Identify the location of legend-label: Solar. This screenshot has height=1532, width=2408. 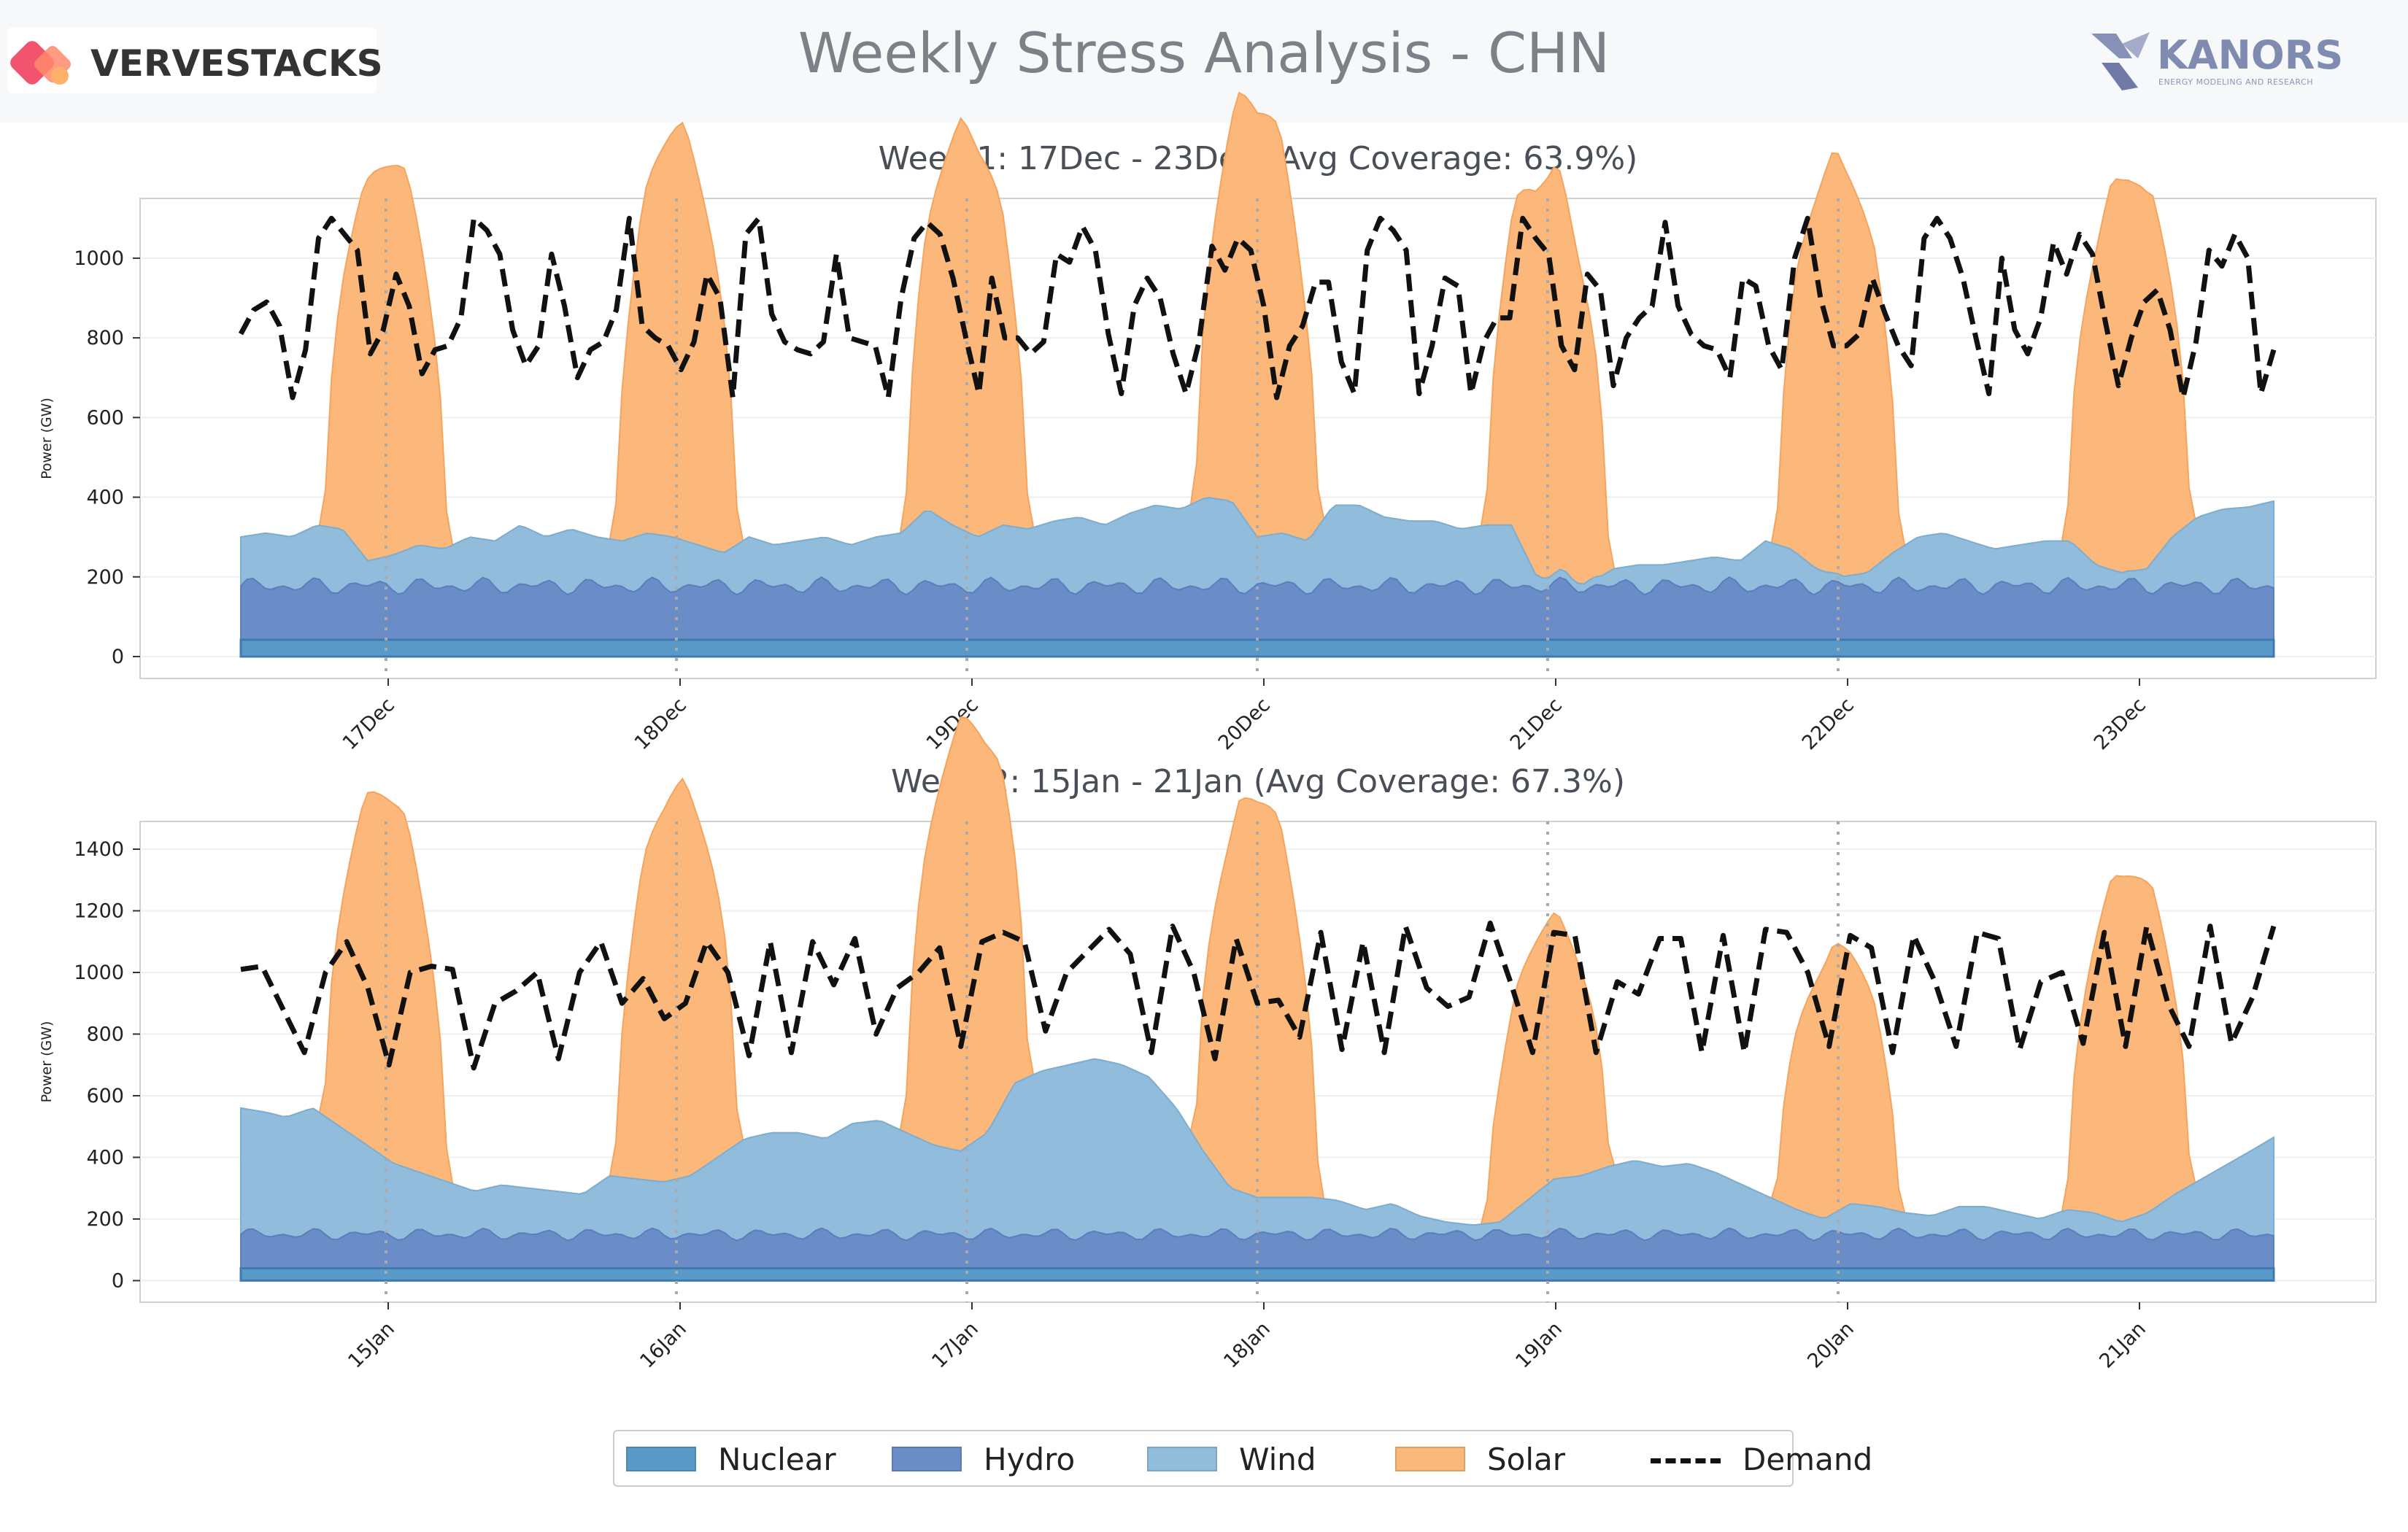
(1527, 1460).